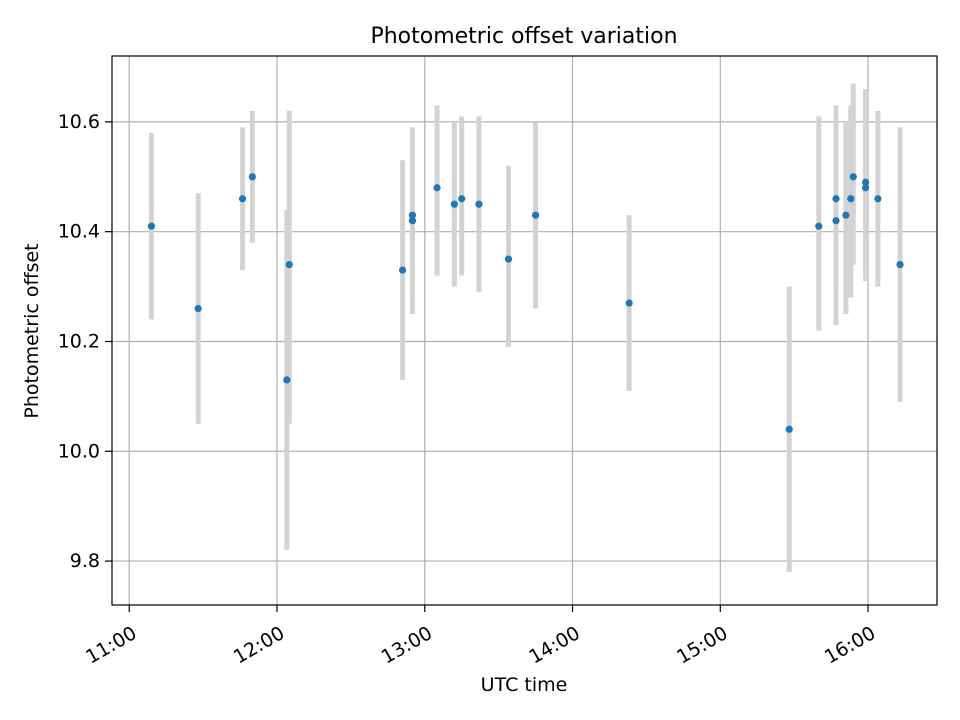 The image size is (960, 720). What do you see at coordinates (85, 561) in the screenshot?
I see `y-tick-label: 9.8` at bounding box center [85, 561].